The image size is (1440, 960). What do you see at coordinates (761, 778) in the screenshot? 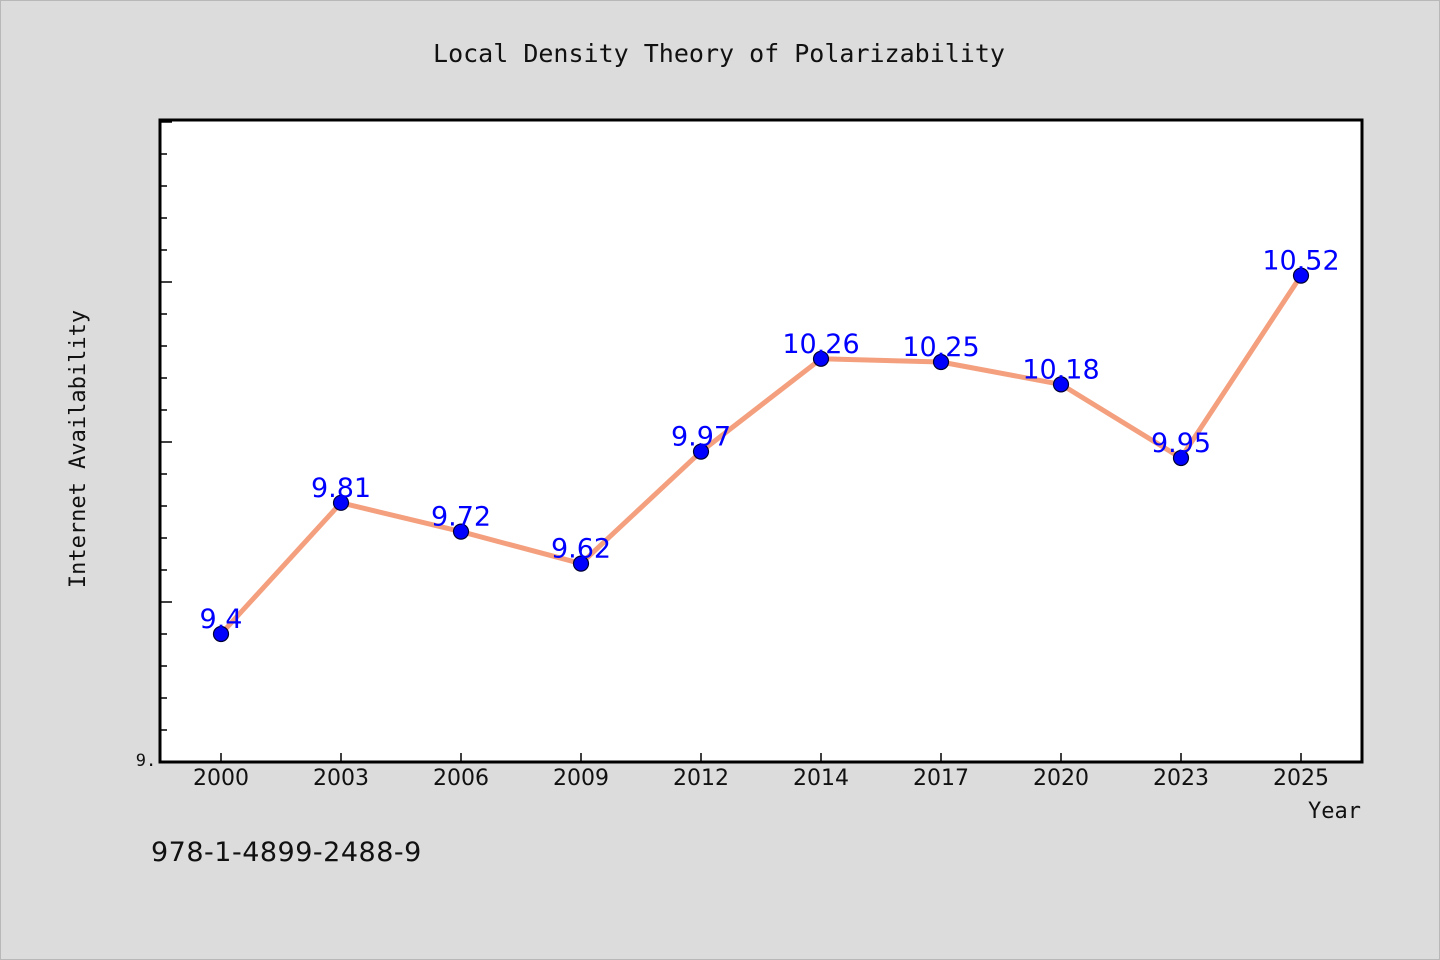
I see `x-axis-tick-labels: 2000 2003 2006 2009 2012 2014 2017 2020 2023 2025` at bounding box center [761, 778].